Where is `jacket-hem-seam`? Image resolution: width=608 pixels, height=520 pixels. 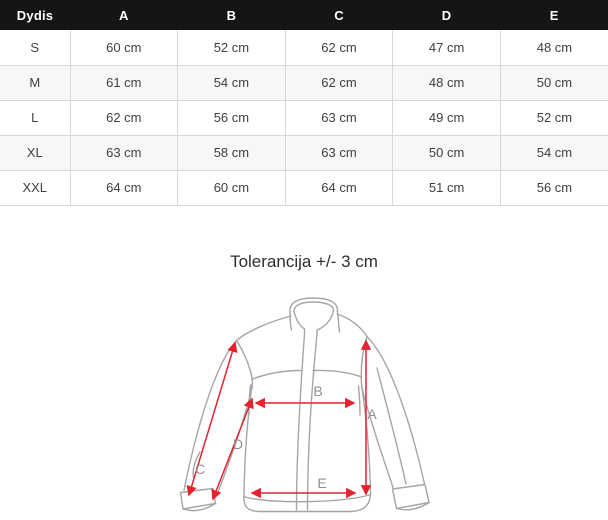
jacket-hem-seam is located at coordinates (307, 498).